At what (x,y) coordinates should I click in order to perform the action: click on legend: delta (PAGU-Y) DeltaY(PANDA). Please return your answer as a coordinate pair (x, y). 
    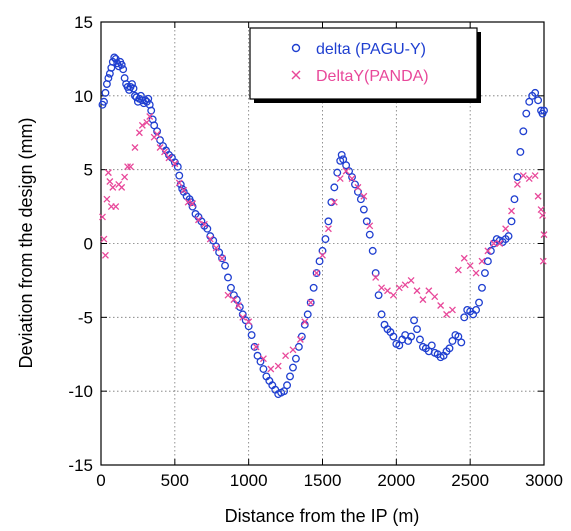
    Looking at the image, I should click on (365, 65).